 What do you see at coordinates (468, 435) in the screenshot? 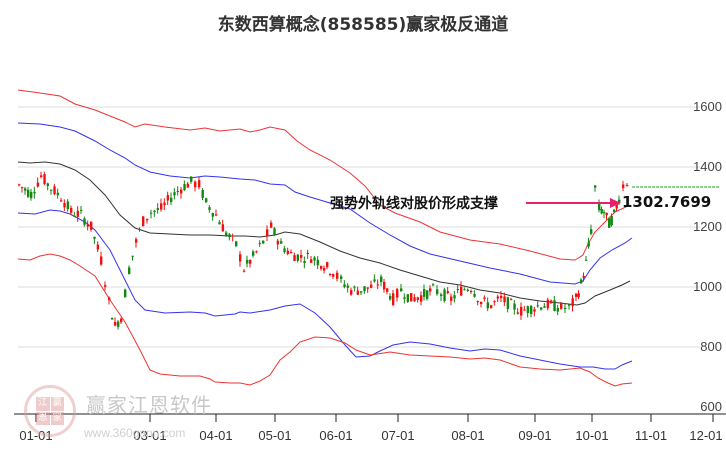
I see `x-tick-label: 08-01` at bounding box center [468, 435].